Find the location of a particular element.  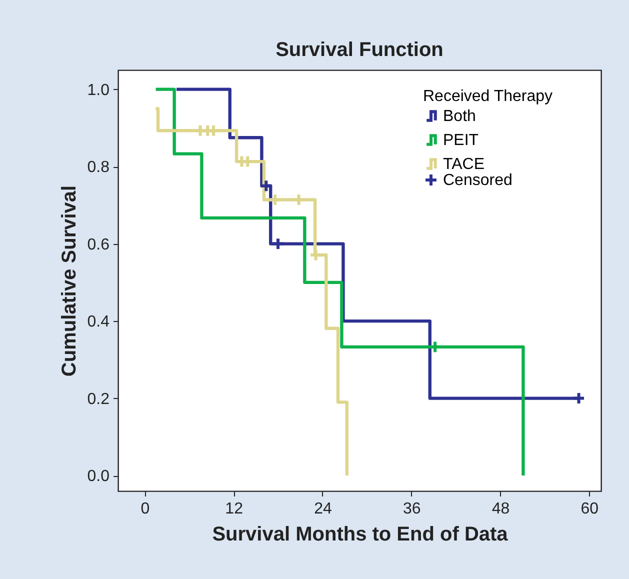

y-tick-label: 0.8 is located at coordinates (98, 167).